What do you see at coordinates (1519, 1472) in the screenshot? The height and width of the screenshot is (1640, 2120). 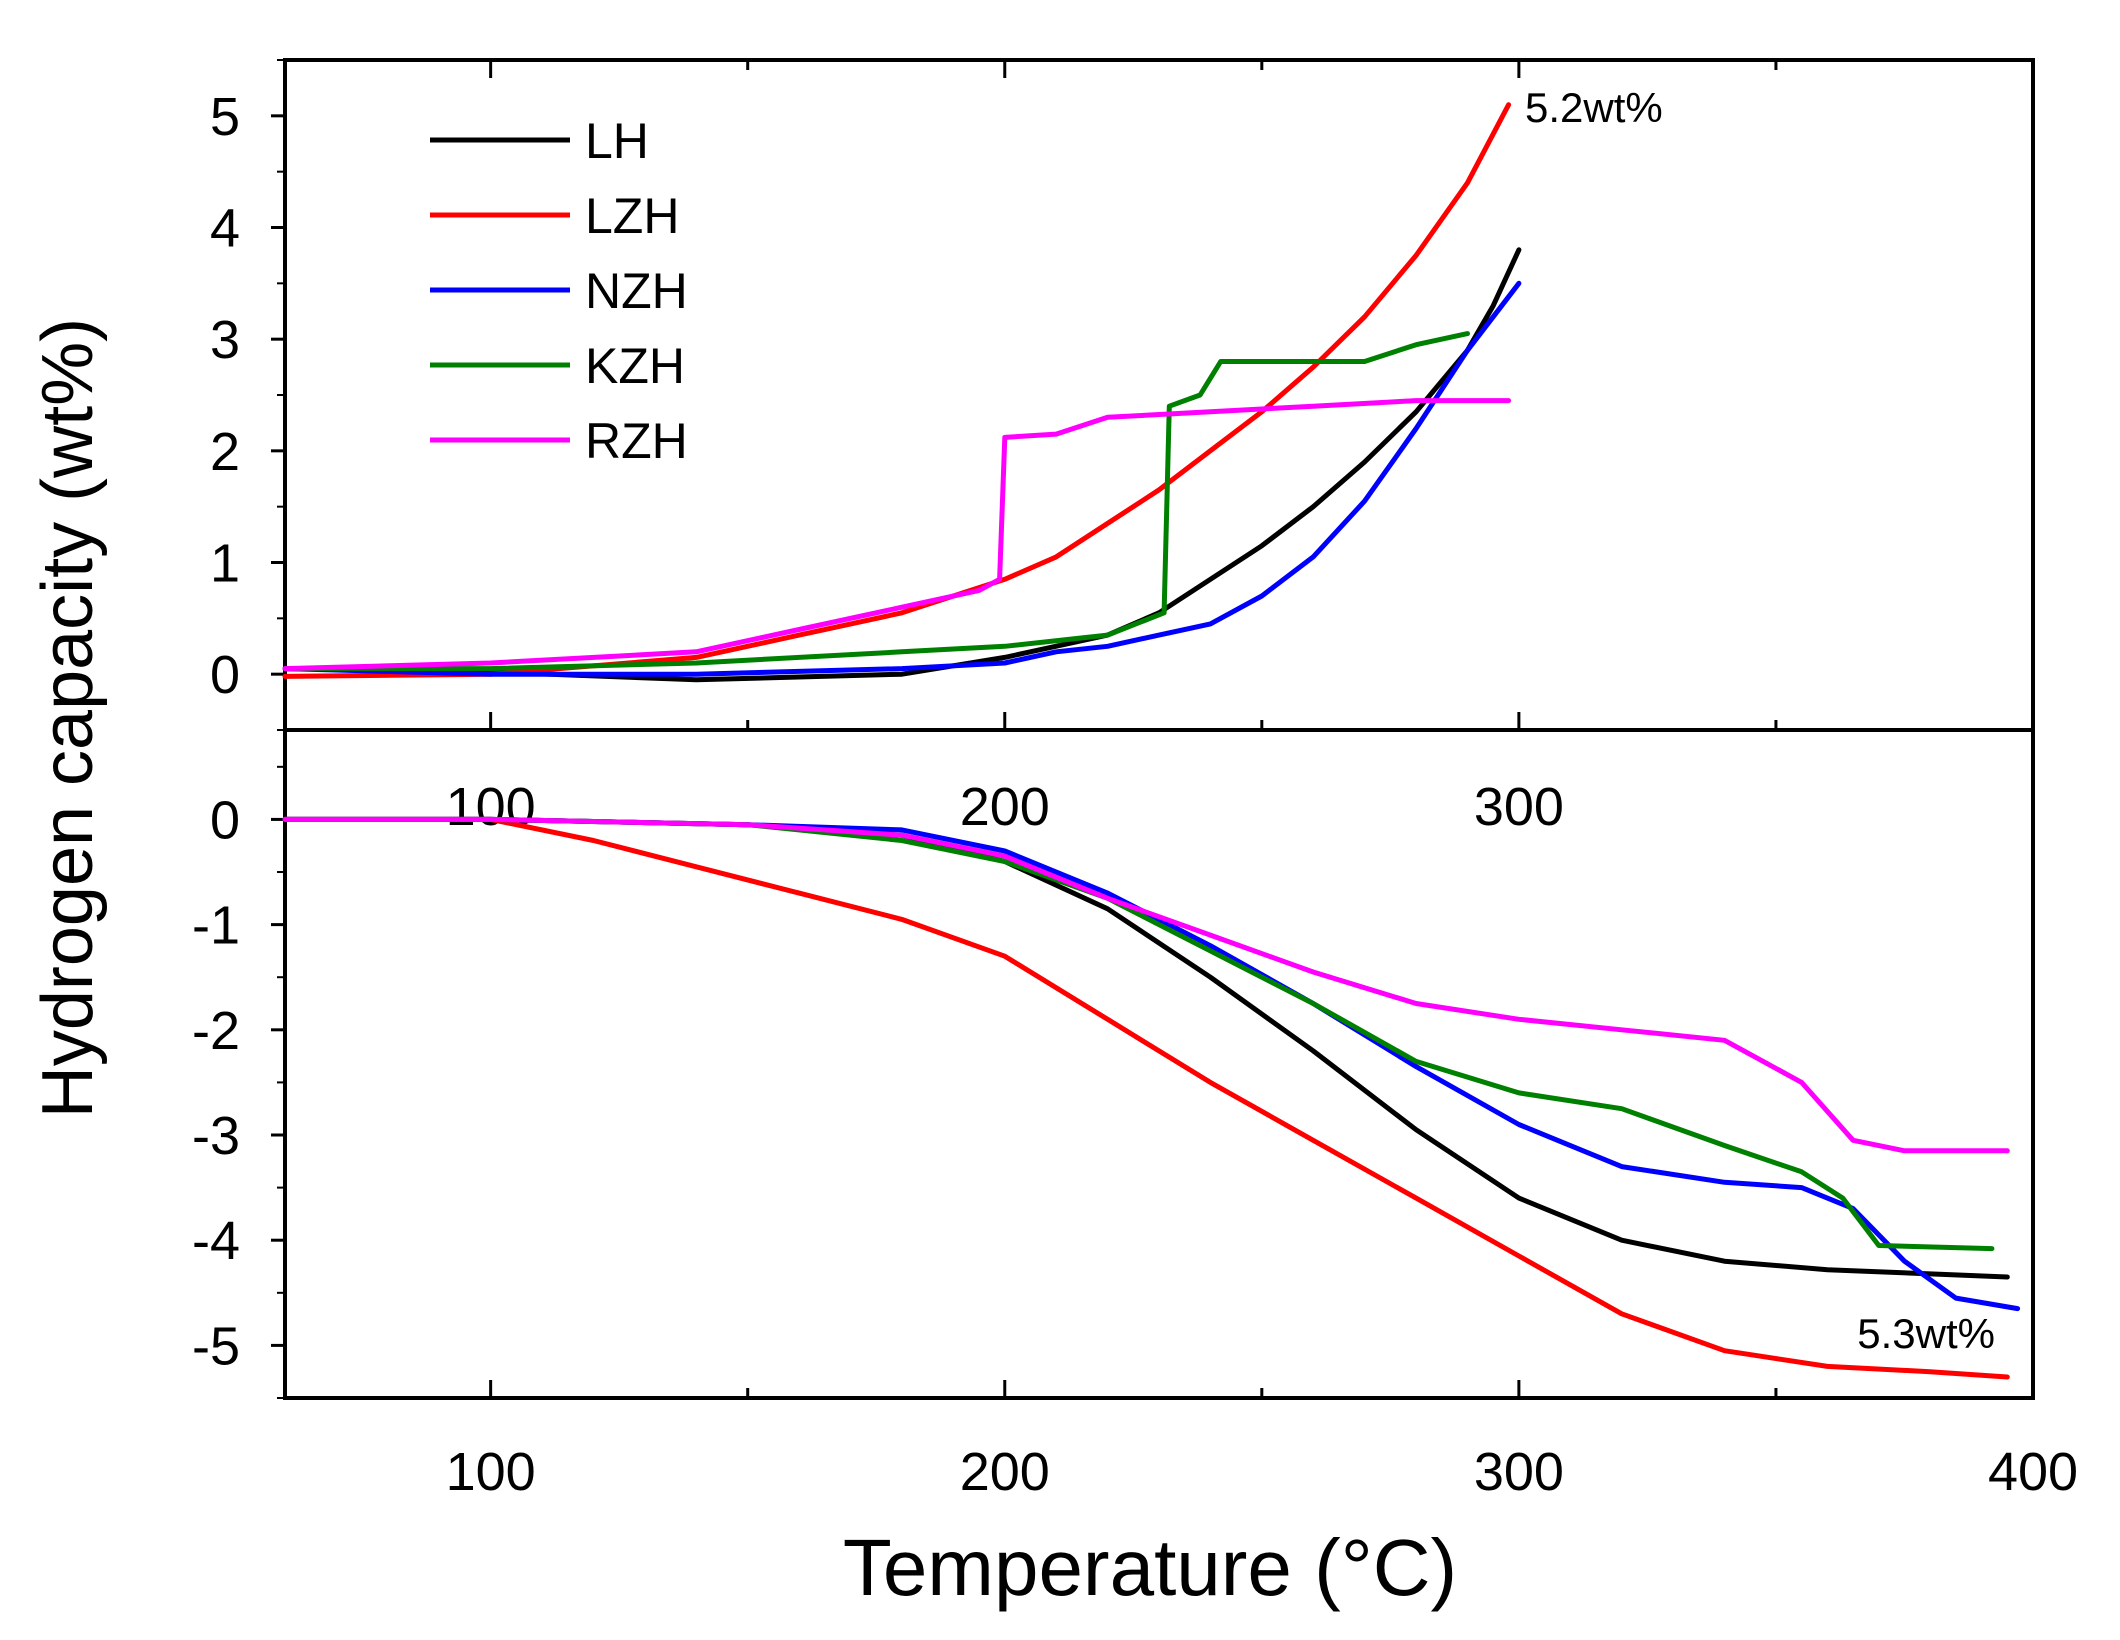 I see `bottom-x-tick-label: 300` at bounding box center [1519, 1472].